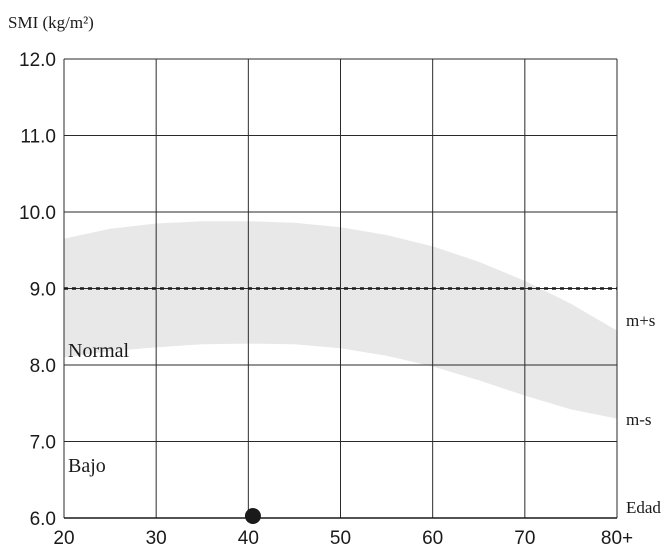  I want to click on normal-zone-label: Normal, so click(99, 351).